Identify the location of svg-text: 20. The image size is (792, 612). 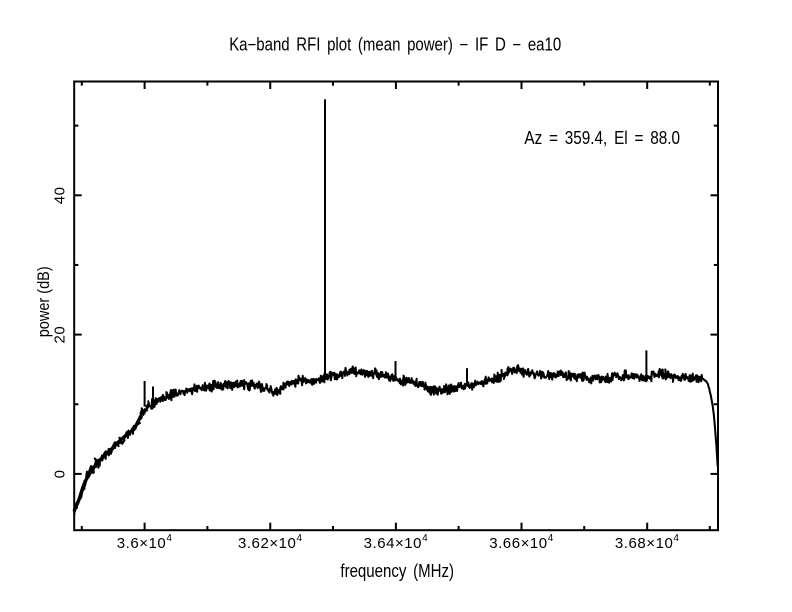
(60, 335).